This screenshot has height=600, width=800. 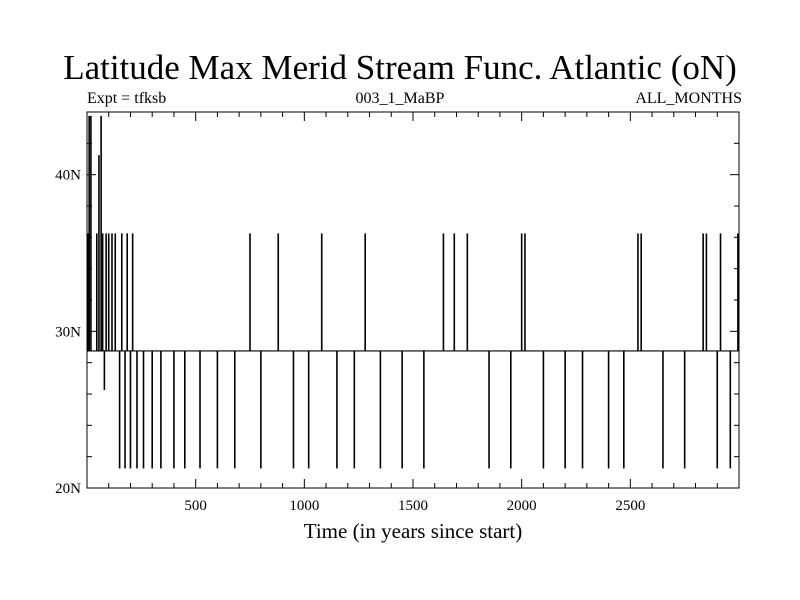 What do you see at coordinates (522, 506) in the screenshot?
I see `x-tick-label: 2000` at bounding box center [522, 506].